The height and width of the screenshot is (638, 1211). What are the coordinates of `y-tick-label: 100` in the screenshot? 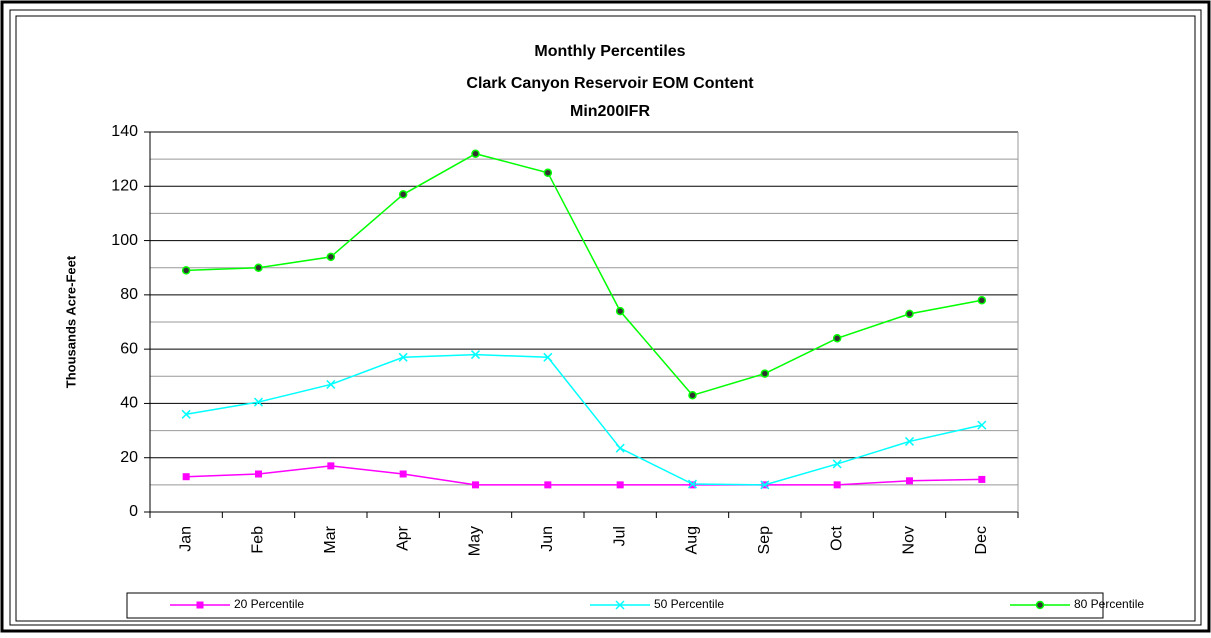 It's located at (124, 240).